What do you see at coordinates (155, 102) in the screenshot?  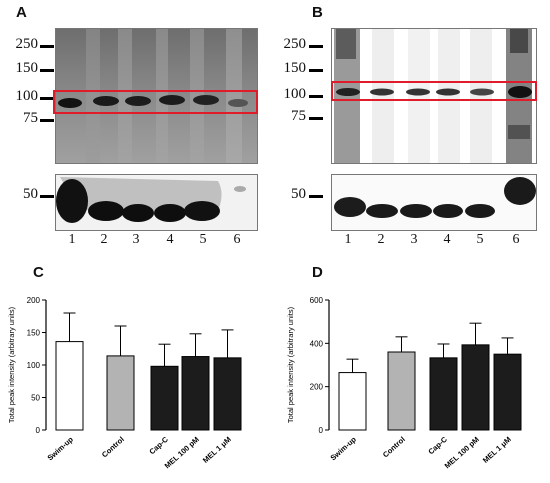 I see `highlight-box-a` at bounding box center [155, 102].